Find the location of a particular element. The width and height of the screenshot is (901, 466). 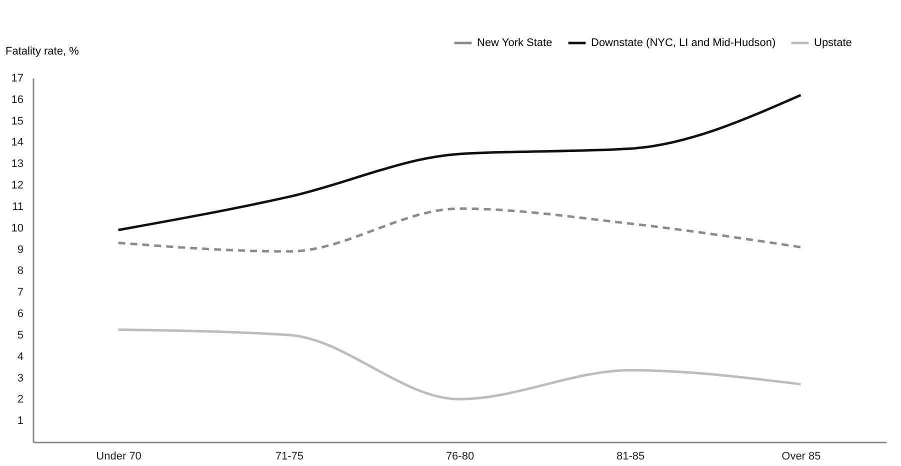

y-tick-label: 8 is located at coordinates (20, 271).